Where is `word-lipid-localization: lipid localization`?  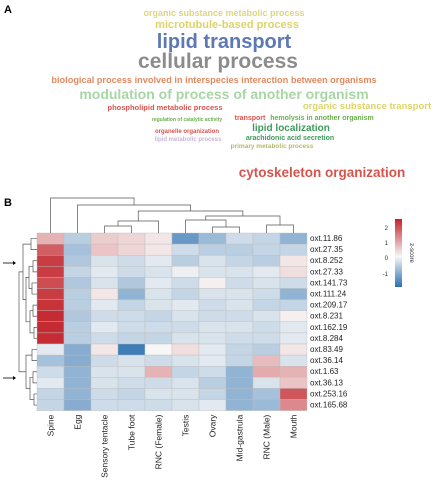 word-lipid-localization: lipid localization is located at coordinates (291, 128).